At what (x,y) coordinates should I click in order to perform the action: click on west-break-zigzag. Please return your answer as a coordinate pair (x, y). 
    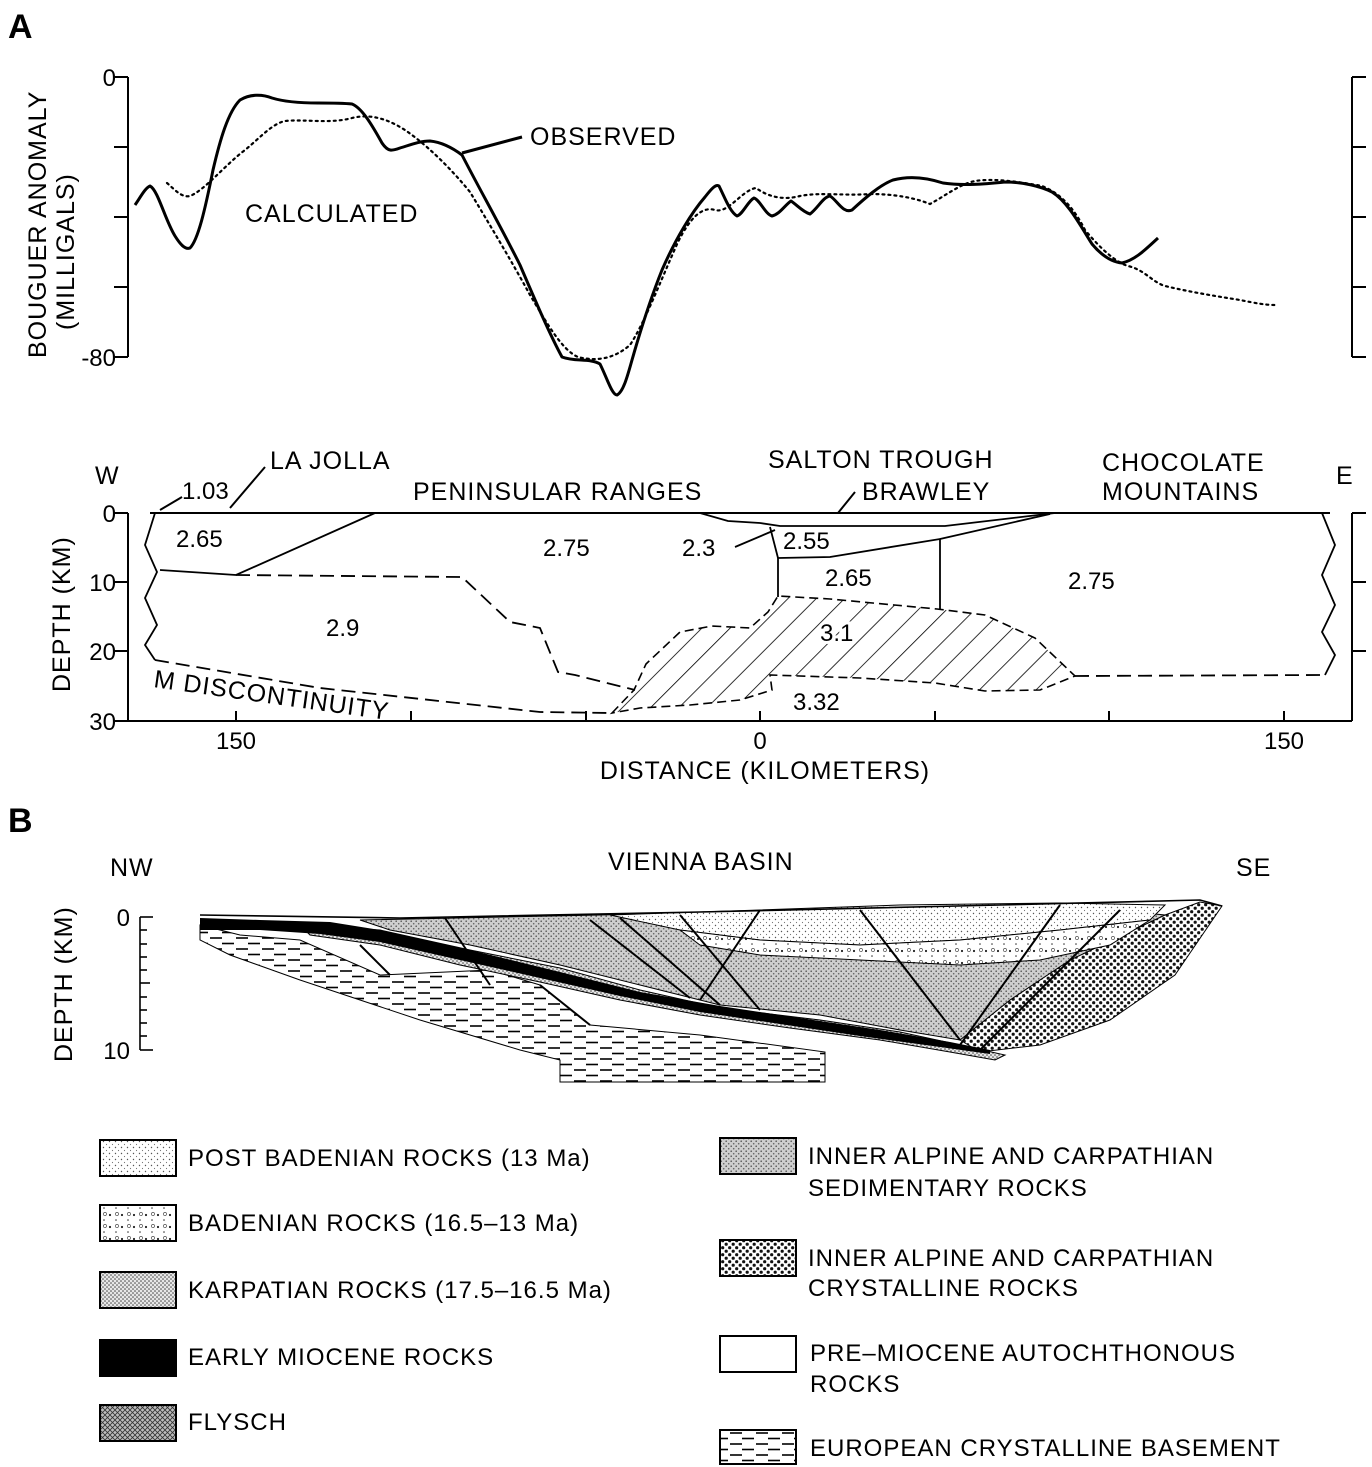
    Looking at the image, I should click on (151, 586).